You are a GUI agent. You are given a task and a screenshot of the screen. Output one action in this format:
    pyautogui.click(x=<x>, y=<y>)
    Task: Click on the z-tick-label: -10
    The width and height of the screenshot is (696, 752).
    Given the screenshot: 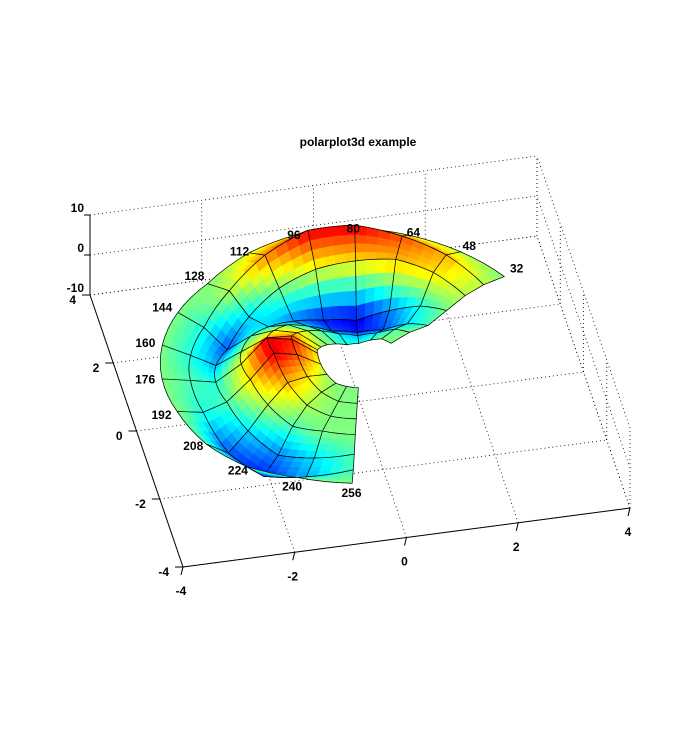 What is the action you would take?
    pyautogui.click(x=76, y=288)
    